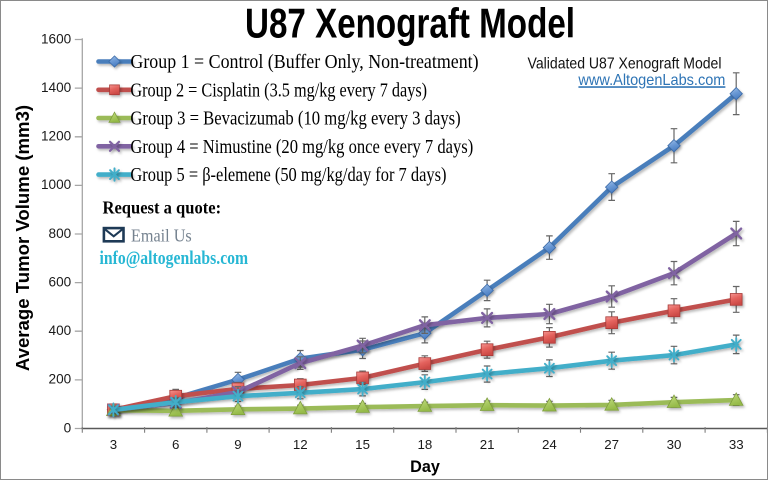  I want to click on svg-text: Request a quote:, so click(162, 208).